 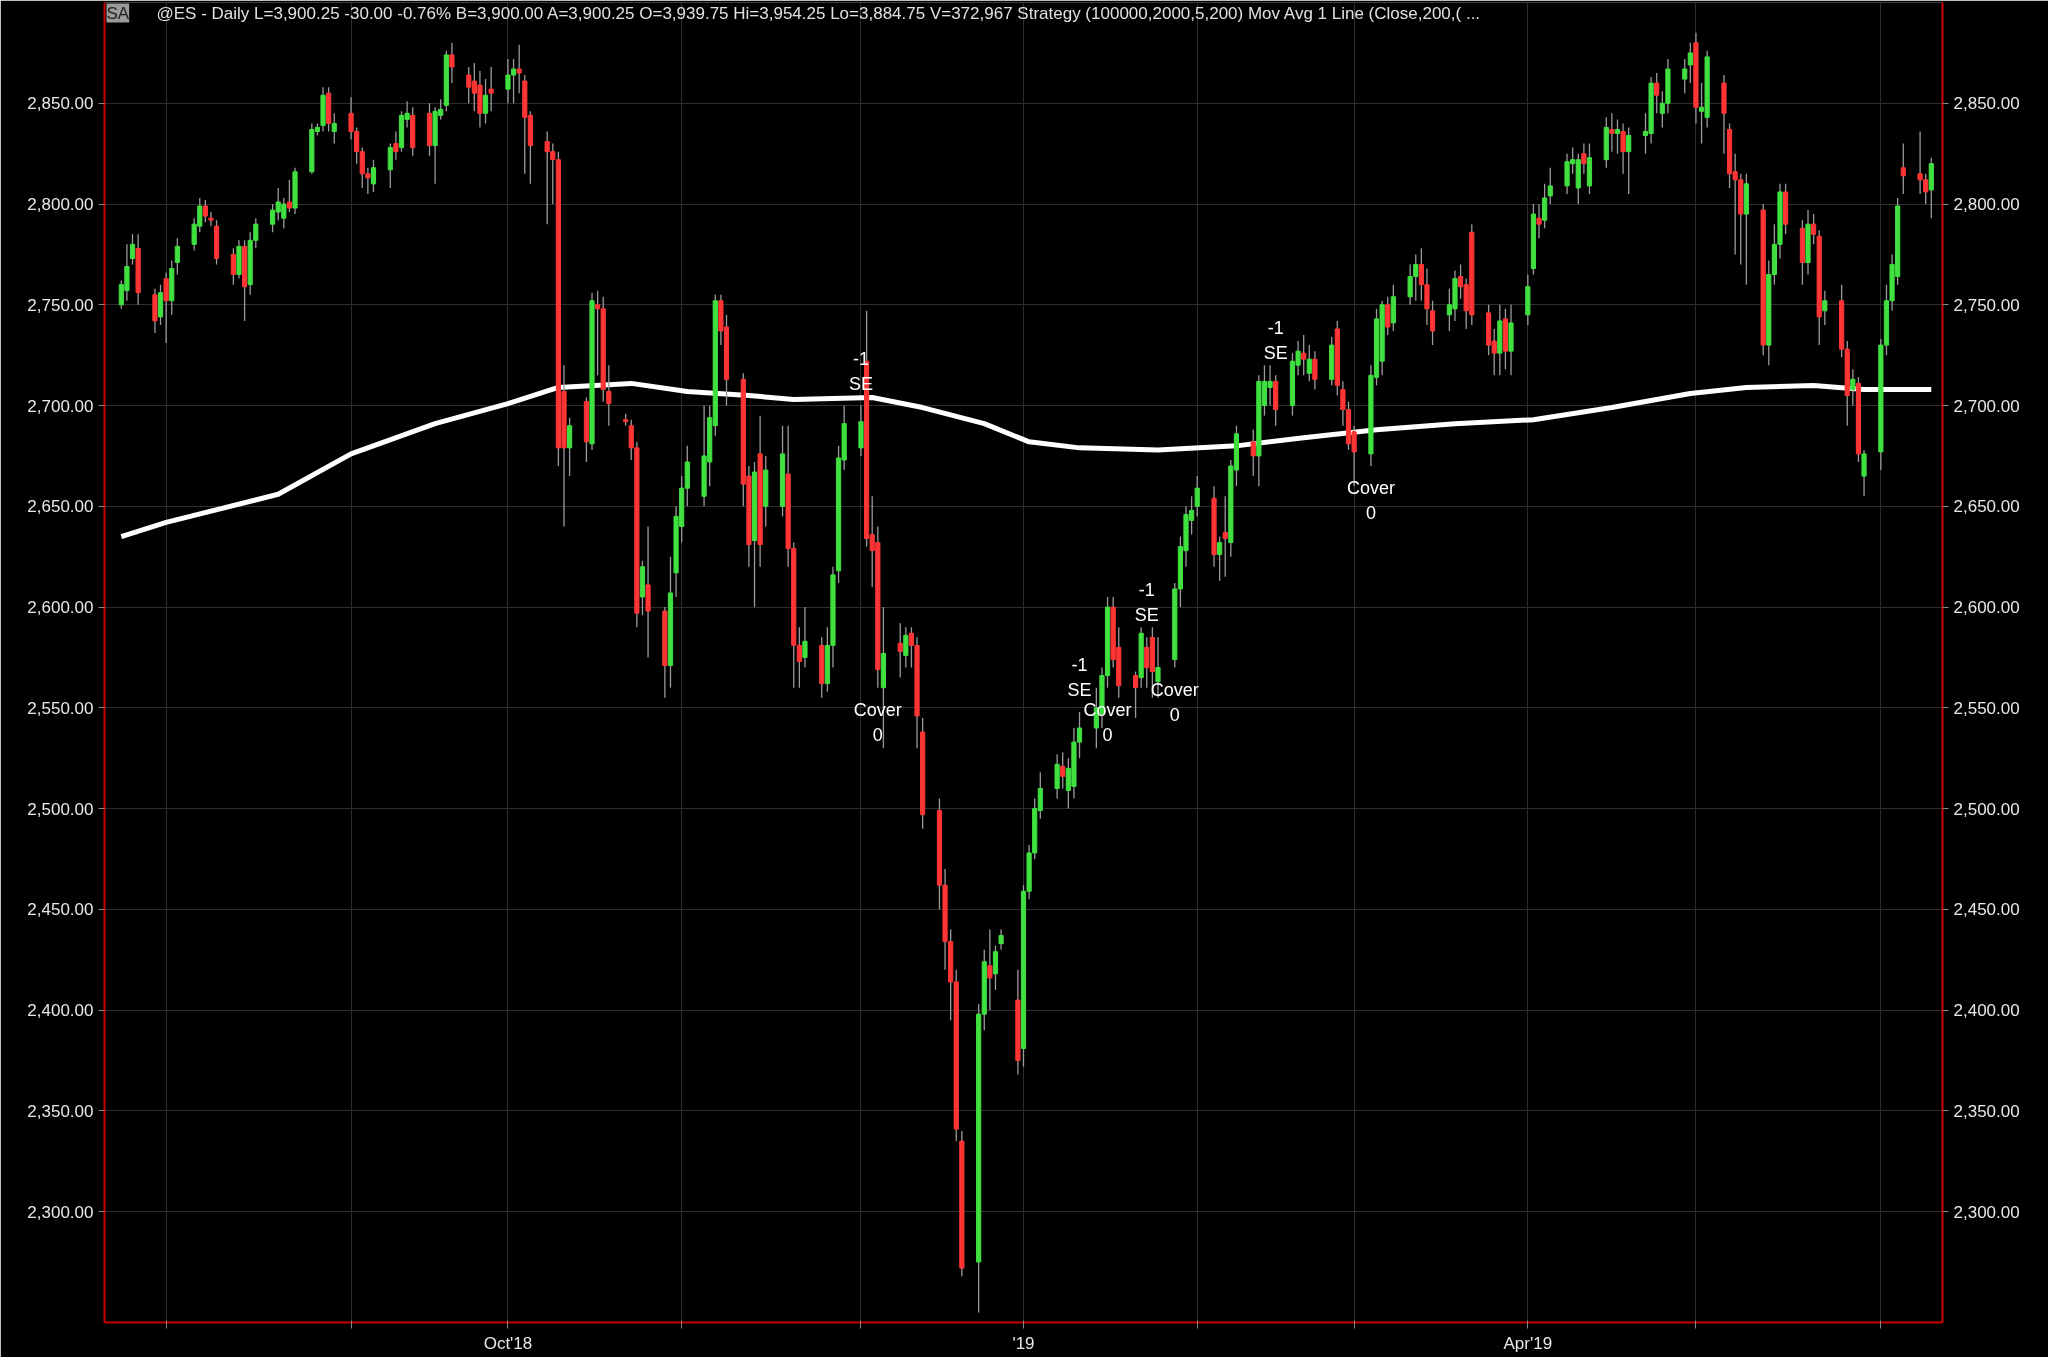 What do you see at coordinates (60, 205) in the screenshot?
I see `y-tick-label: 2,800.00` at bounding box center [60, 205].